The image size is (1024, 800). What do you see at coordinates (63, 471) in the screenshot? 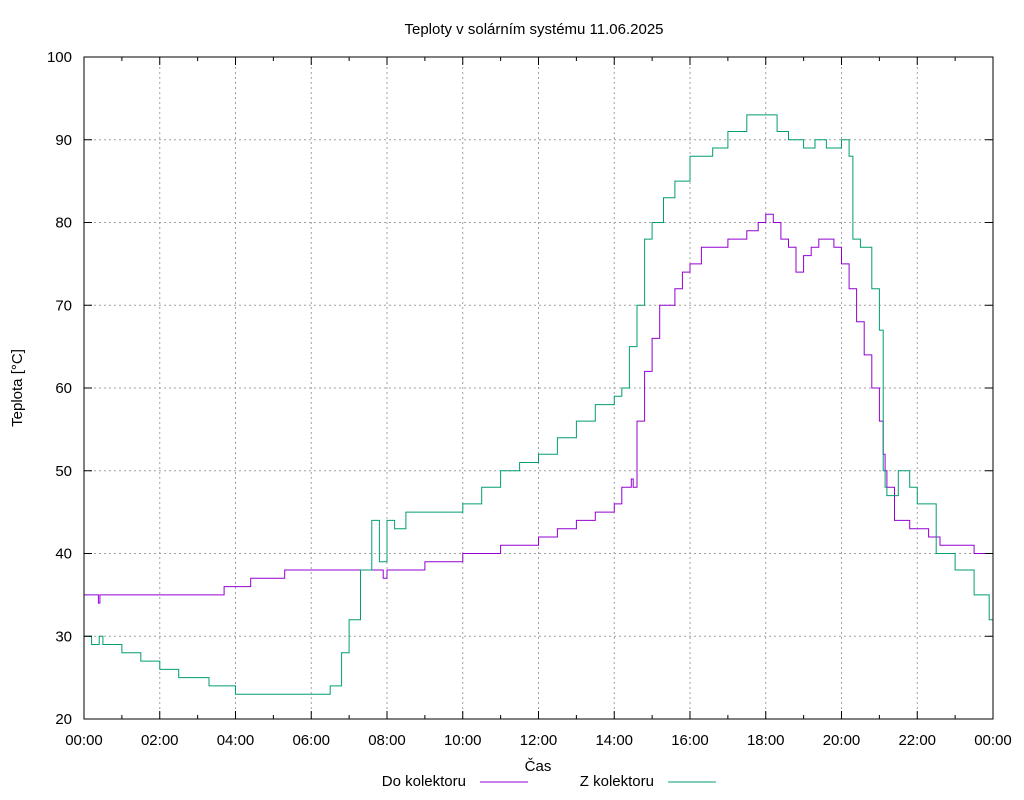
I see `y-tick-label: 50` at bounding box center [63, 471].